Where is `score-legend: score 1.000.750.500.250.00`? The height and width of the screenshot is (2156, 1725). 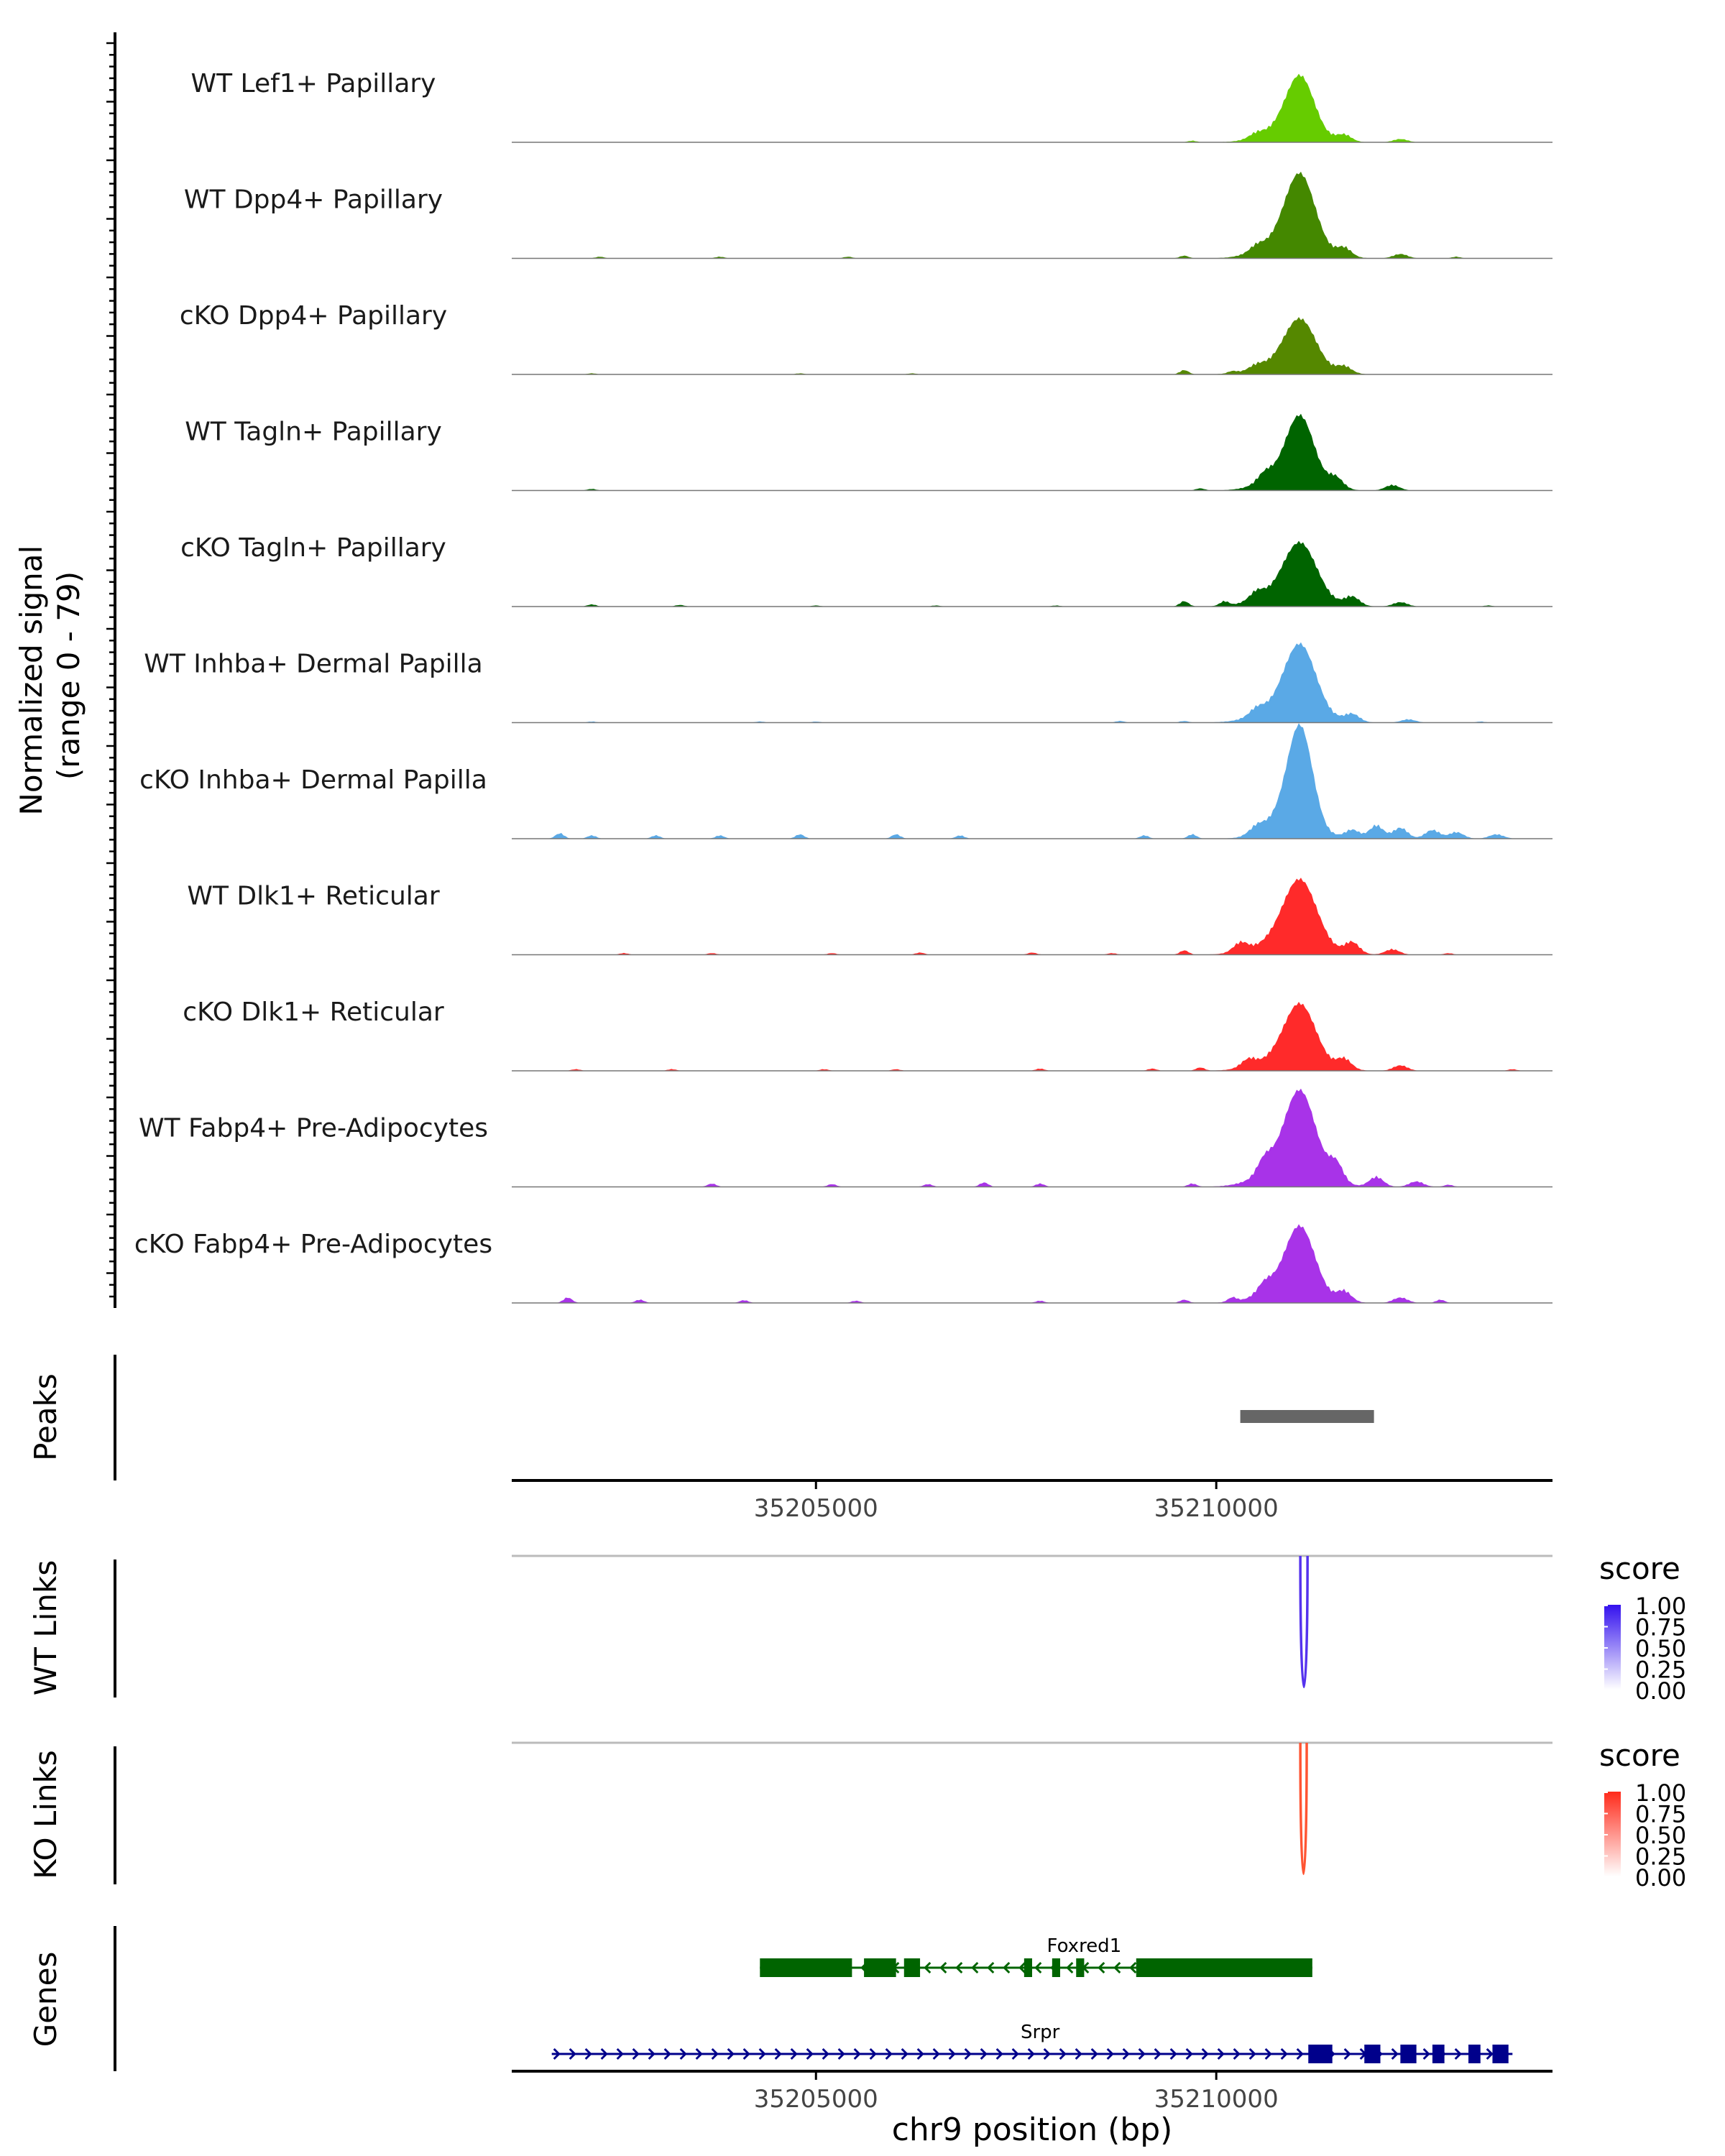 score-legend: score 1.000.750.500.250.00 is located at coordinates (1642, 1815).